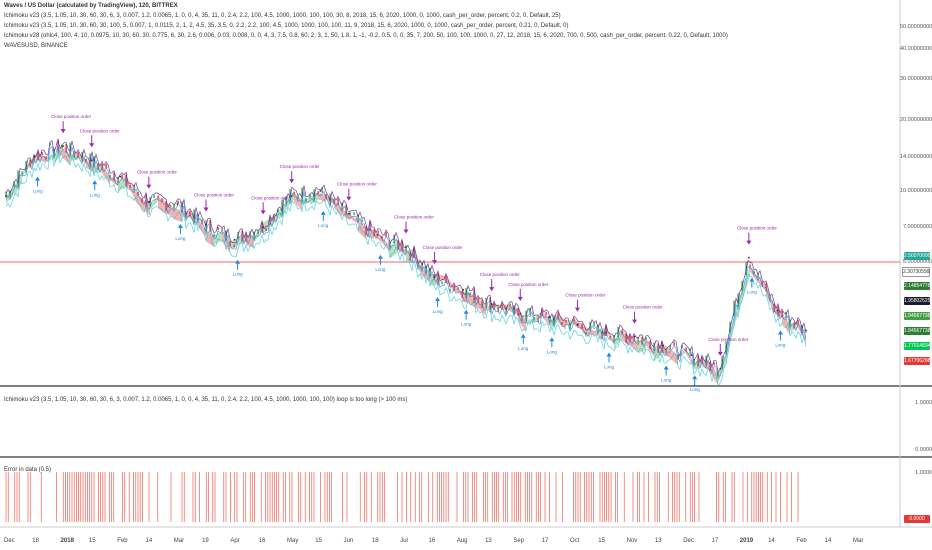 The width and height of the screenshot is (932, 550). Describe the element at coordinates (149, 541) in the screenshot. I see `time-axis-label: 14` at that location.